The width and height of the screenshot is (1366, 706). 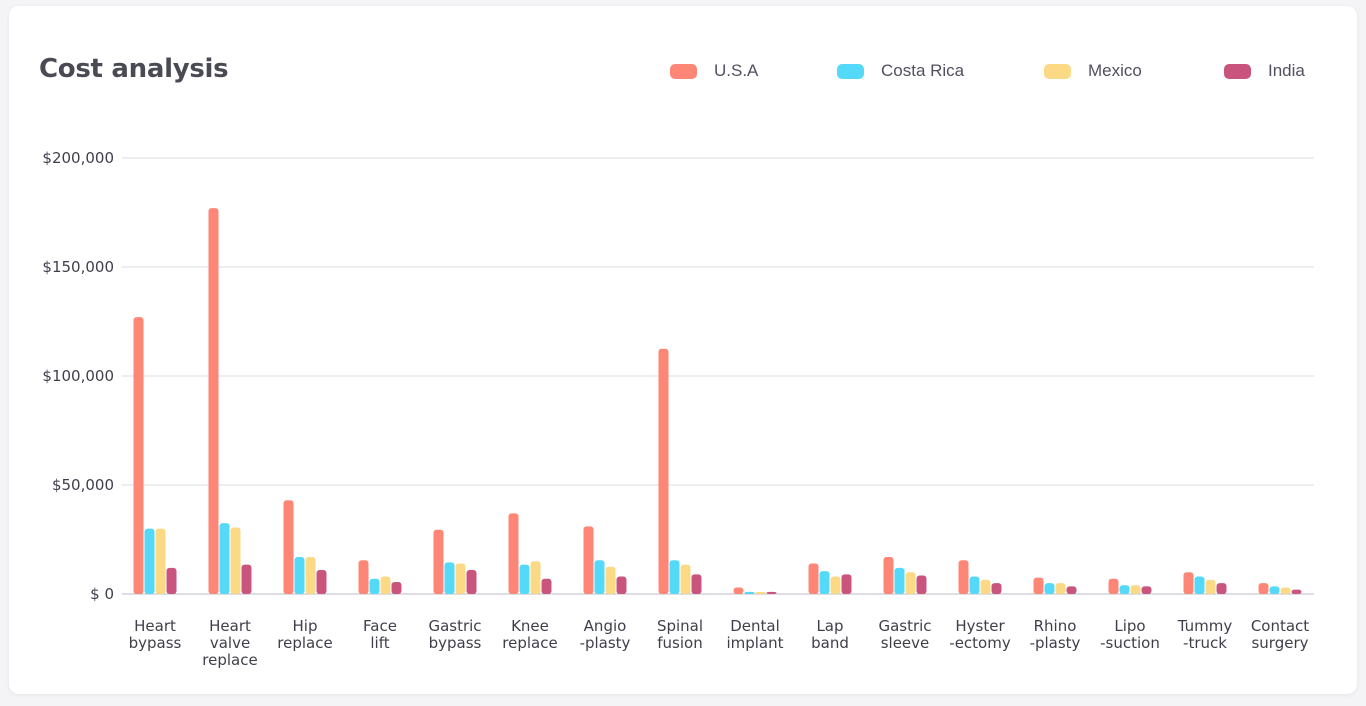 I want to click on x-tick-label-line: implant, so click(x=754, y=643).